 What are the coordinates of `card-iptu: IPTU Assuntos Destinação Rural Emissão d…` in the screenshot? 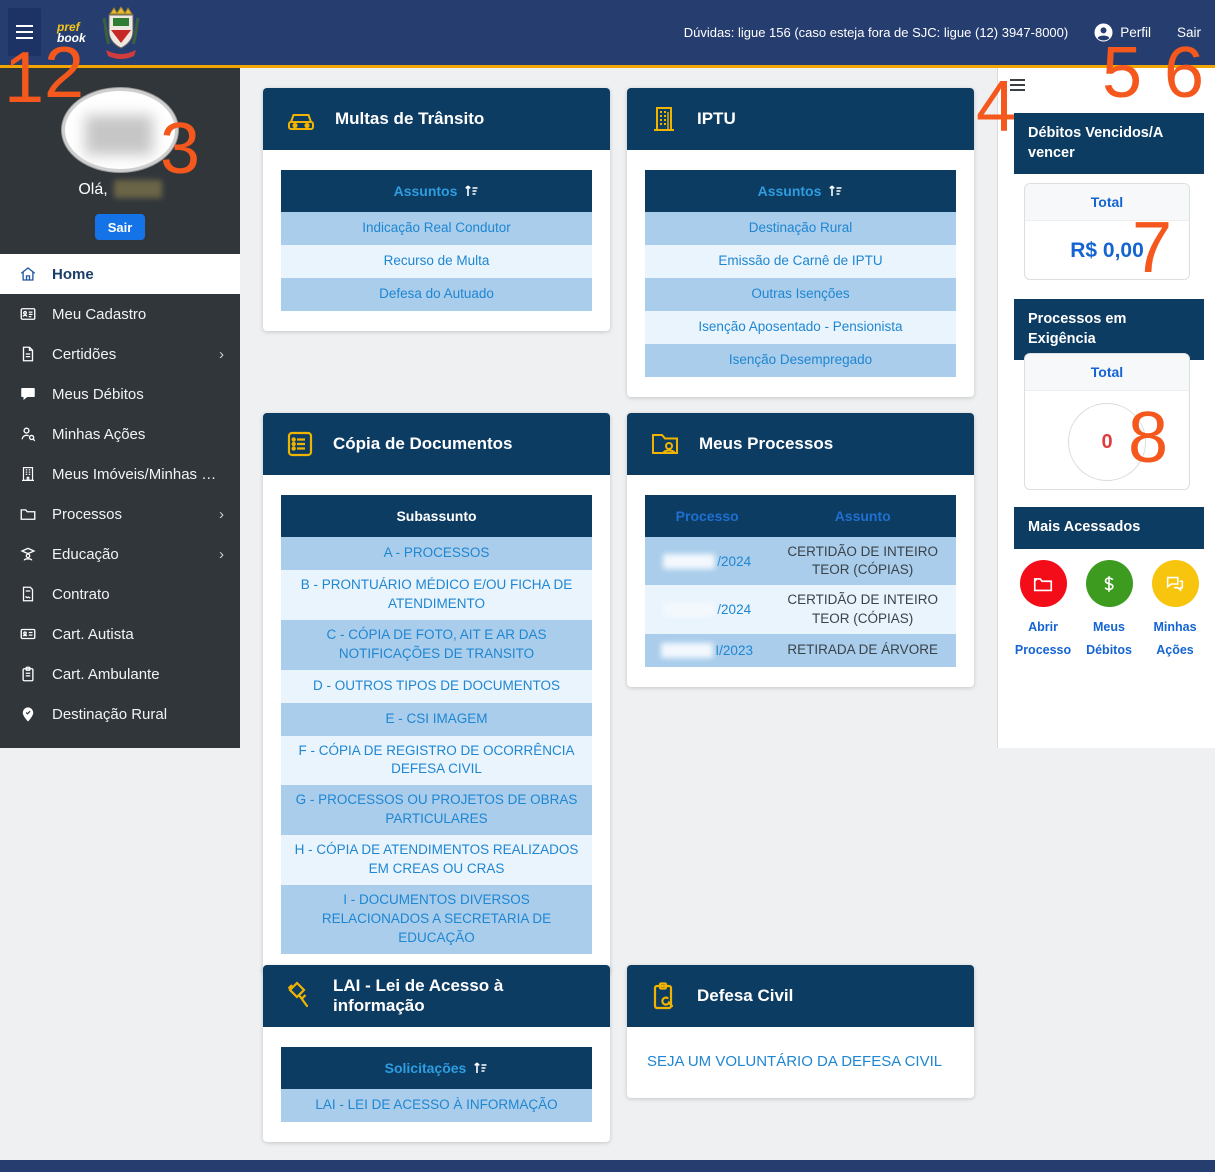 It's located at (800, 242).